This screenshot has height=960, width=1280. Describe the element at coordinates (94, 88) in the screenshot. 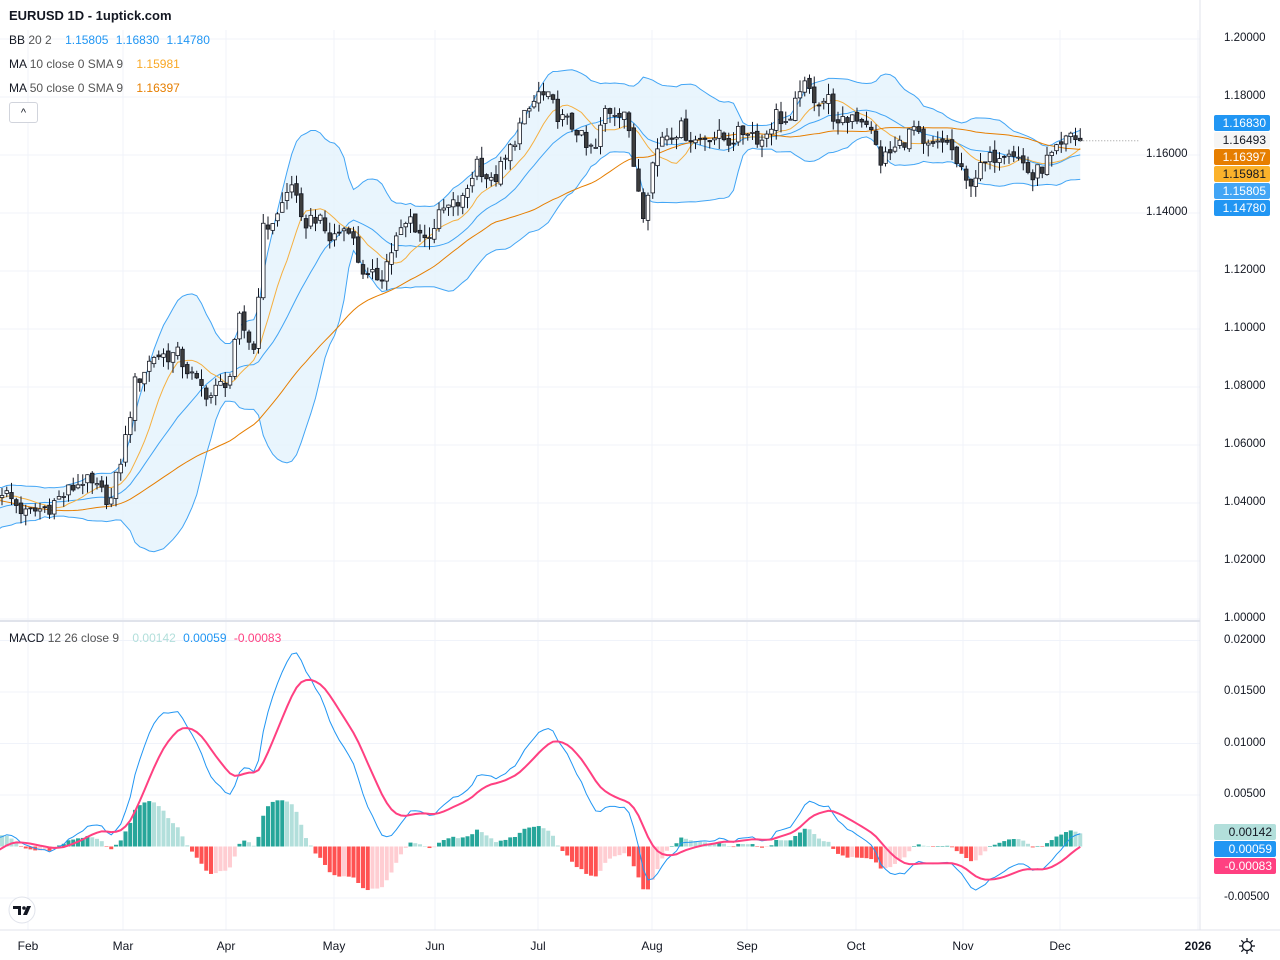

I see `legend-ma50: MA 50 close 0 SMA 9 1.16397` at that location.